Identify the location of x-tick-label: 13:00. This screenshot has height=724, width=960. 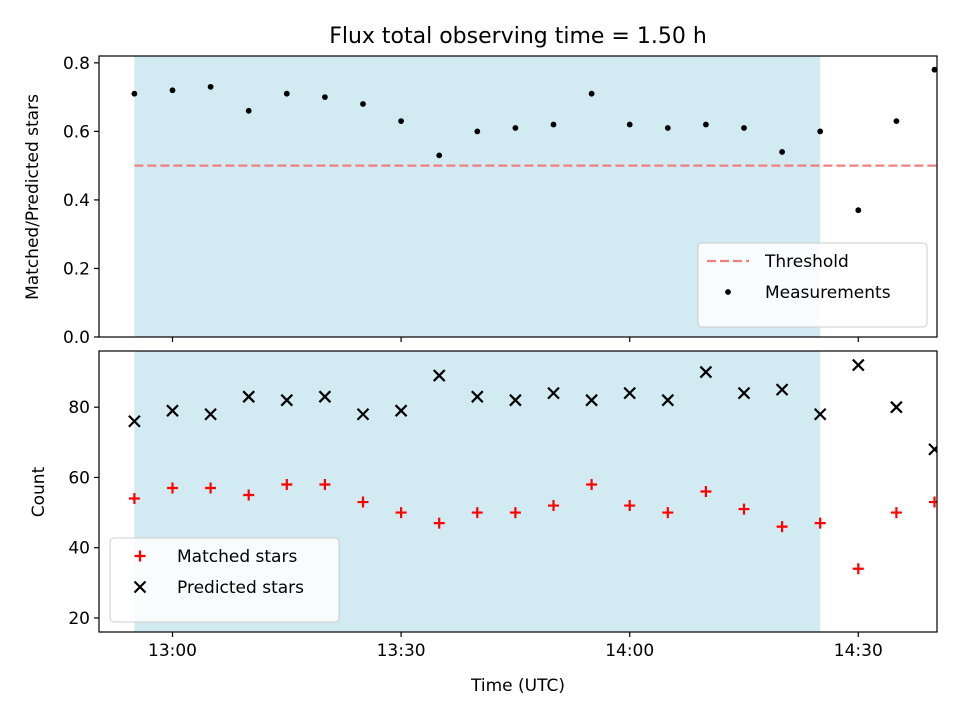
(172, 651).